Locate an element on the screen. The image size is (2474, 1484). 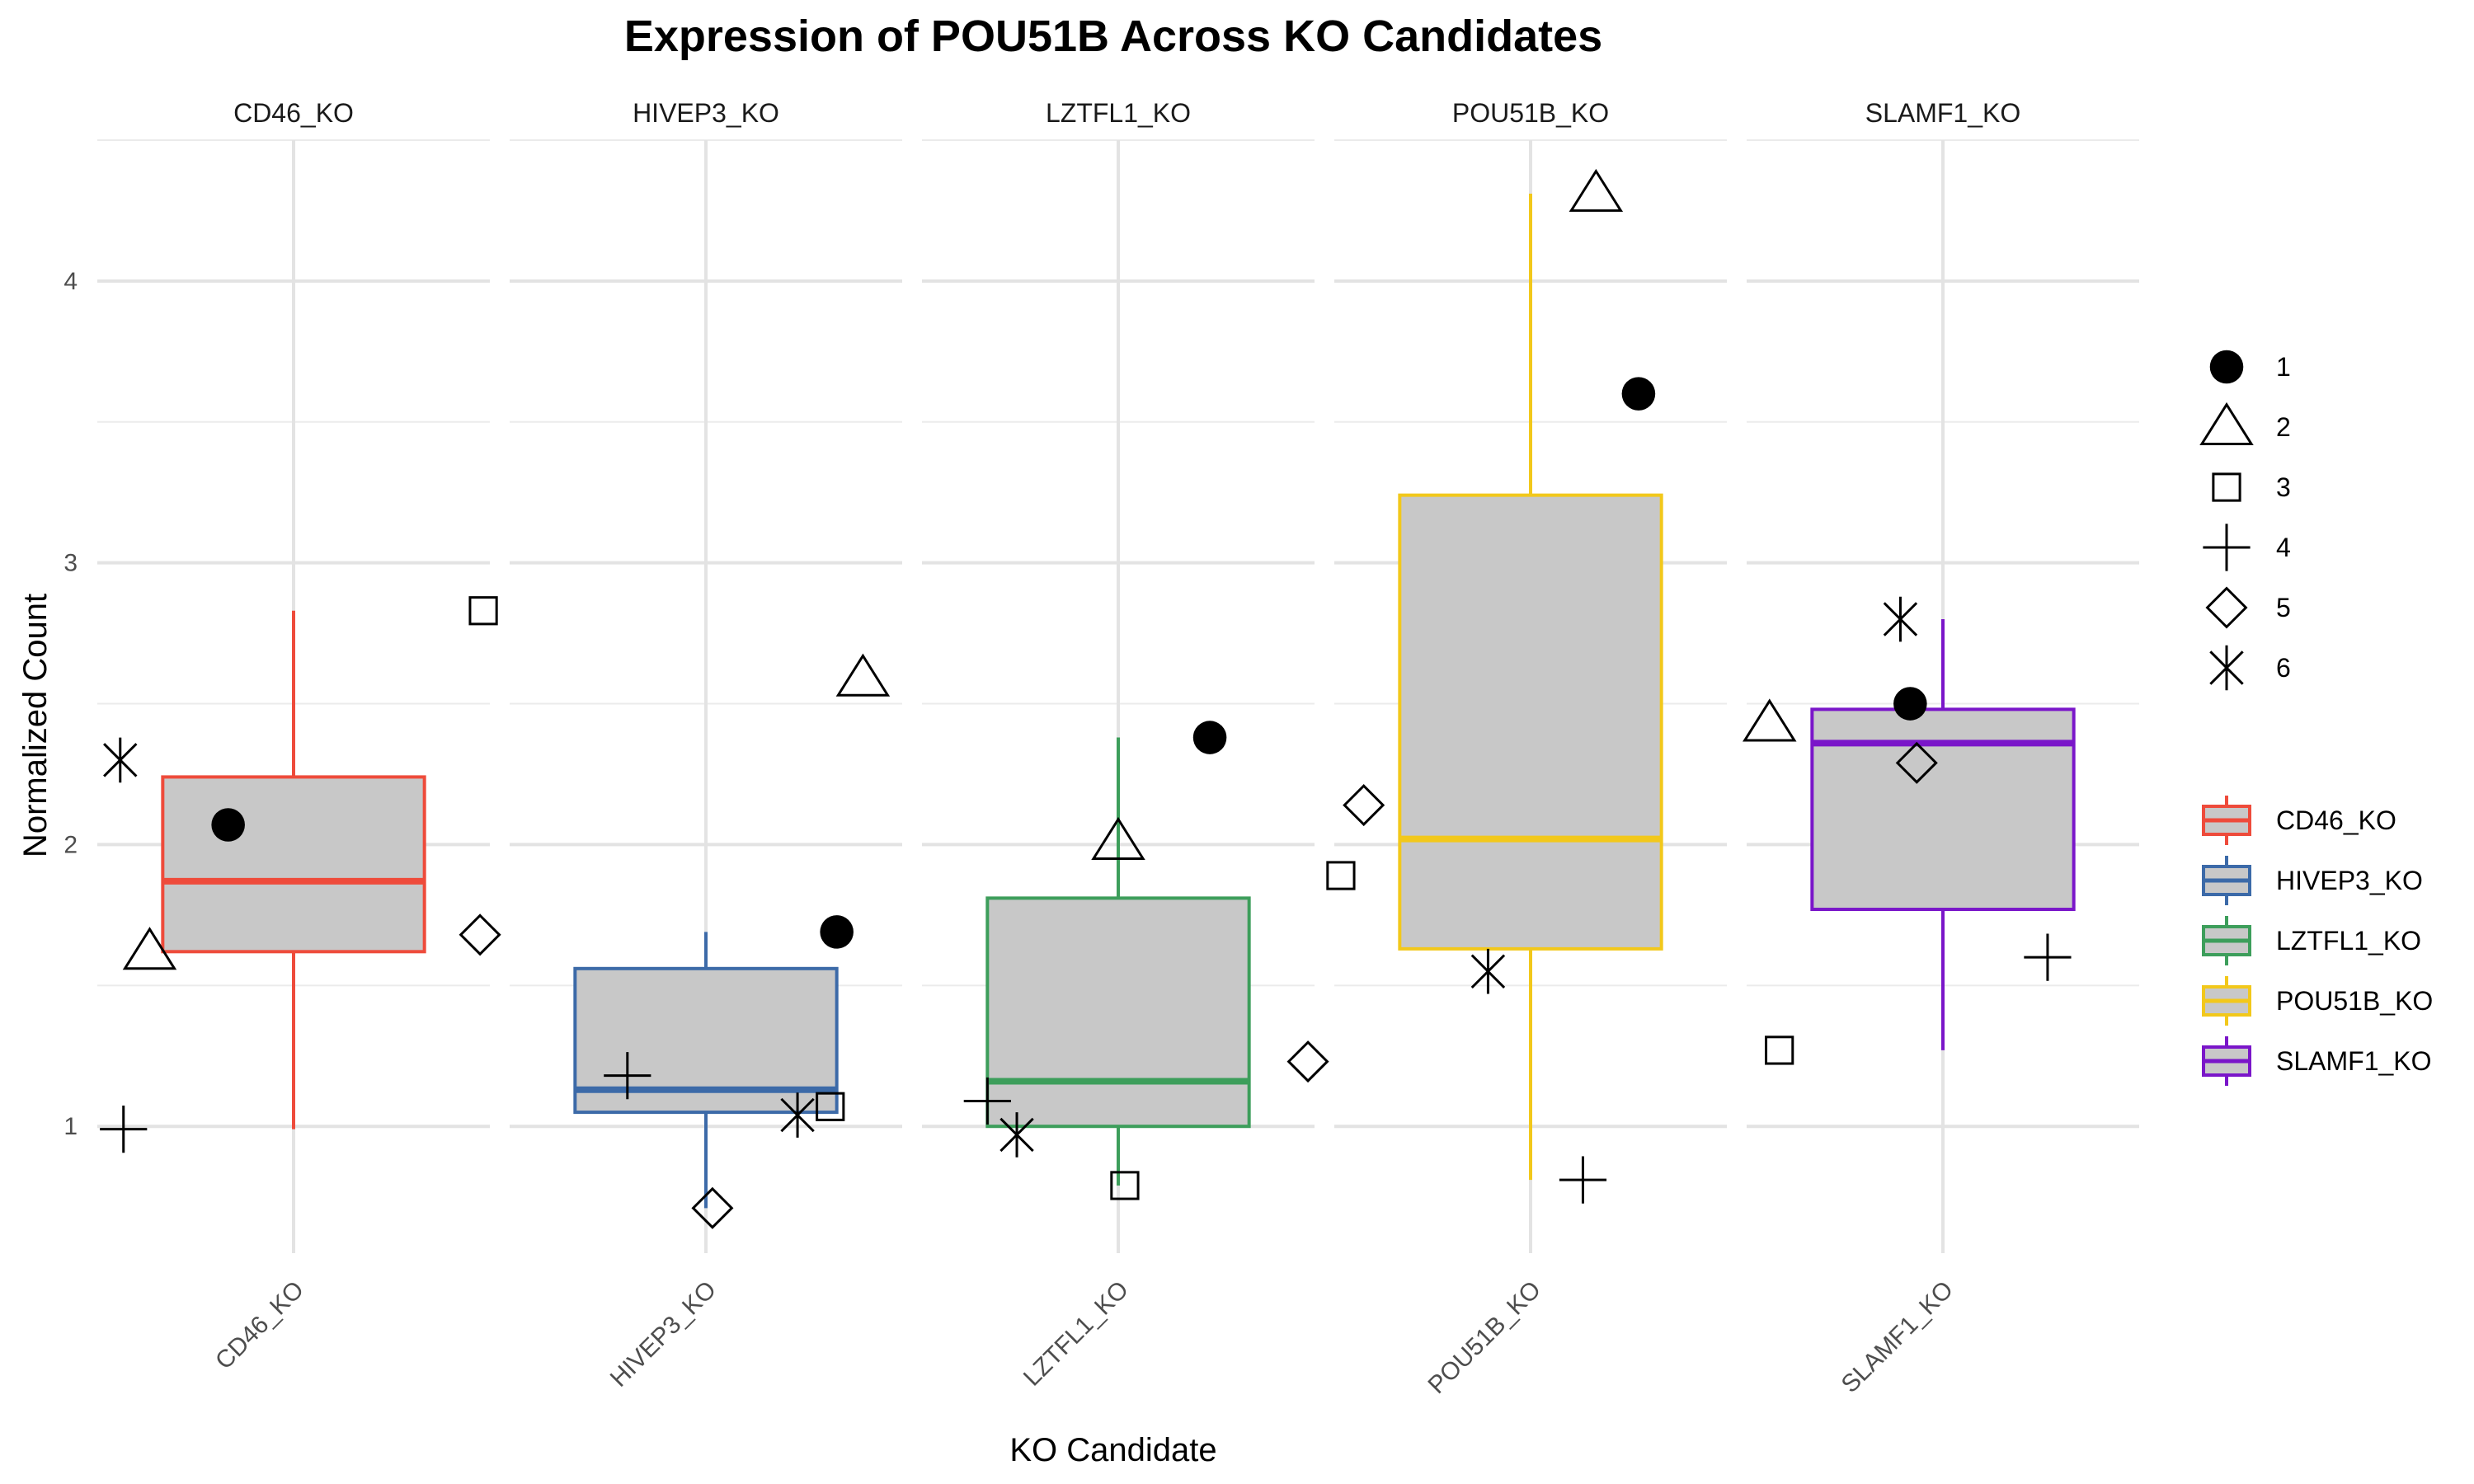
legend-fill-item: HIVEP3_KO is located at coordinates (2312, 881).